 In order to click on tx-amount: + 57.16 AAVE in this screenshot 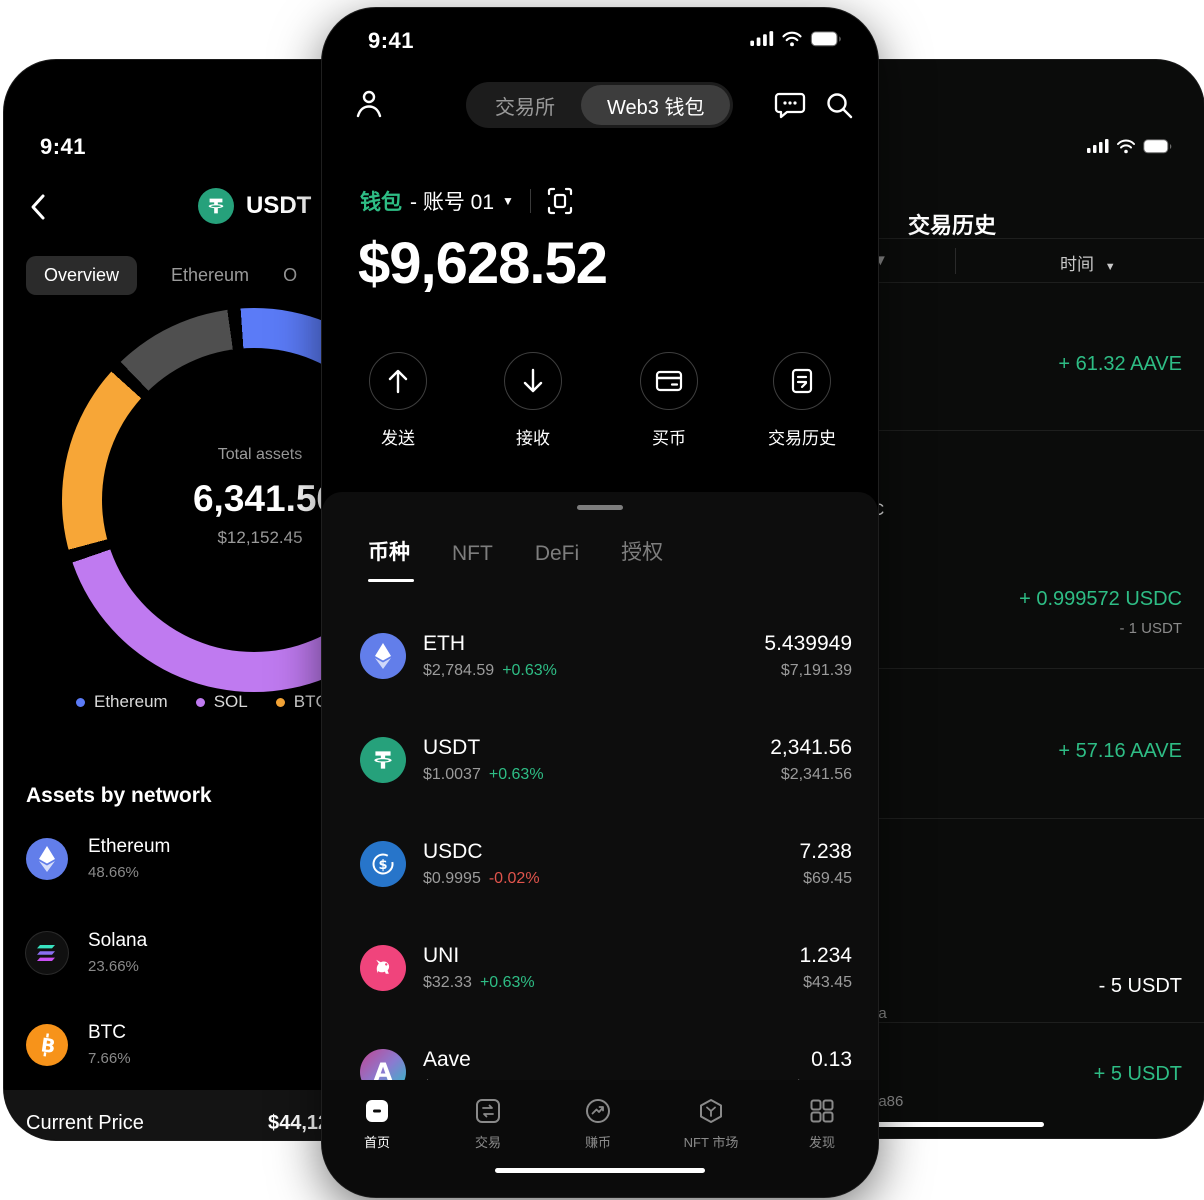, I will do `click(1120, 751)`.